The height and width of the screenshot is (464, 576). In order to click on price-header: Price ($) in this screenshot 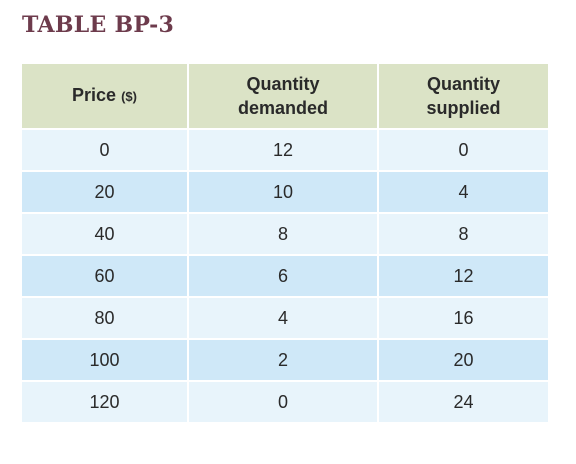, I will do `click(105, 97)`.